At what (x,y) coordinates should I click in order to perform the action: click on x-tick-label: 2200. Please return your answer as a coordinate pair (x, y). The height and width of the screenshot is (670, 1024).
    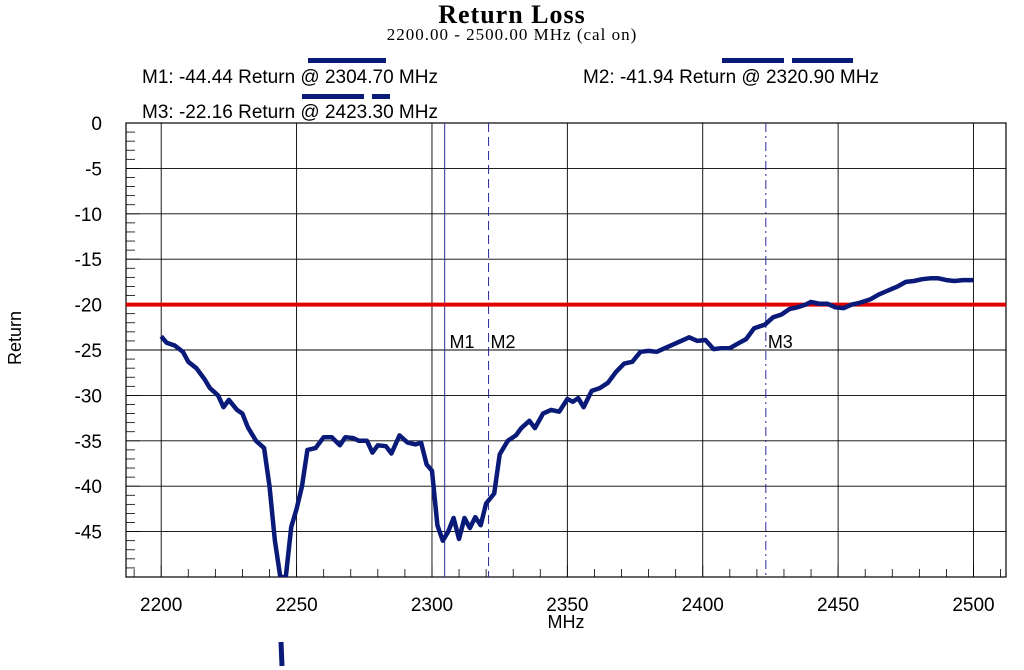
    Looking at the image, I should click on (161, 605).